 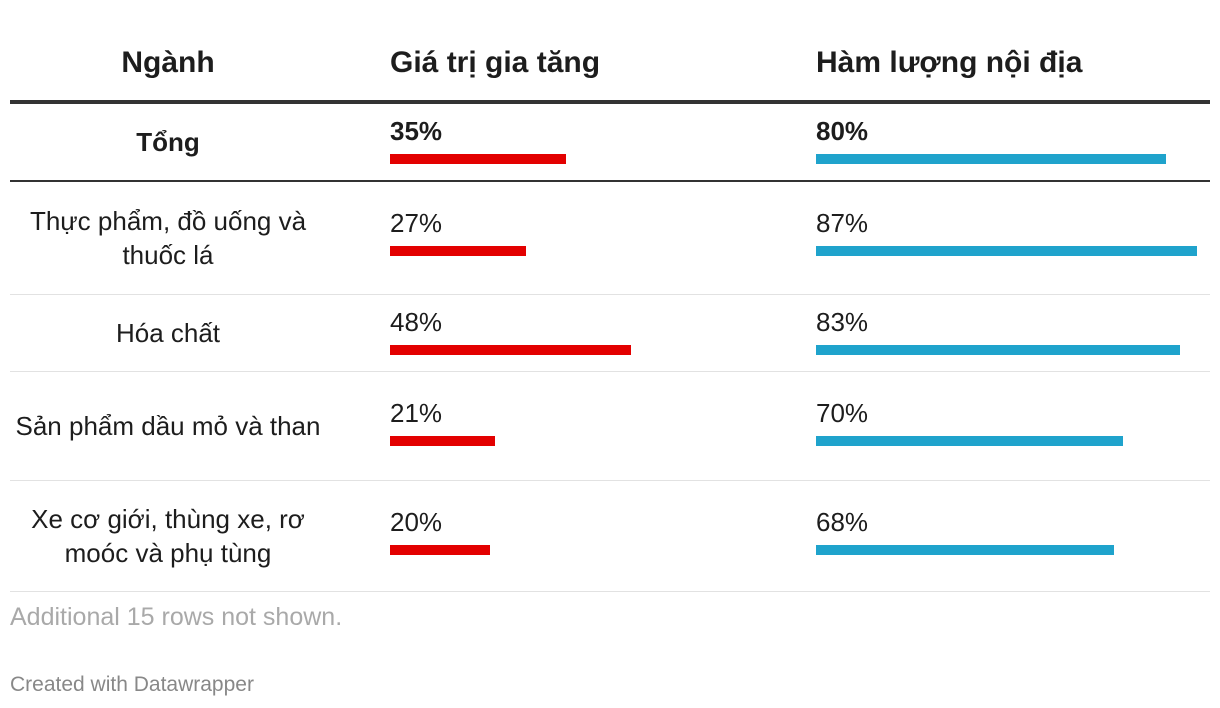 What do you see at coordinates (1013, 422) in the screenshot?
I see `domestic-content-cell: 70%` at bounding box center [1013, 422].